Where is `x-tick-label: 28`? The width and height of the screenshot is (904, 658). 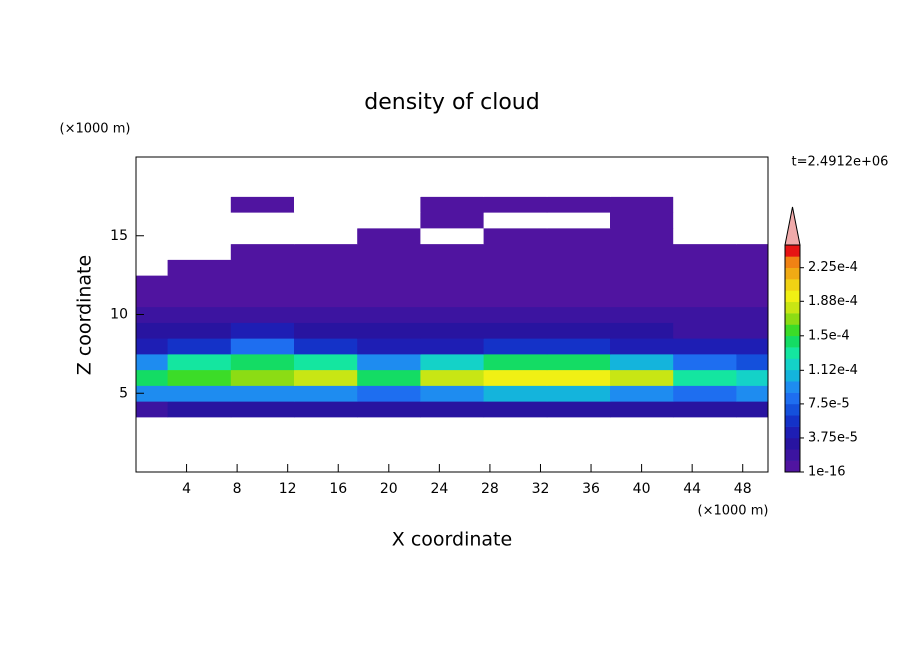
x-tick-label: 28 is located at coordinates (490, 489).